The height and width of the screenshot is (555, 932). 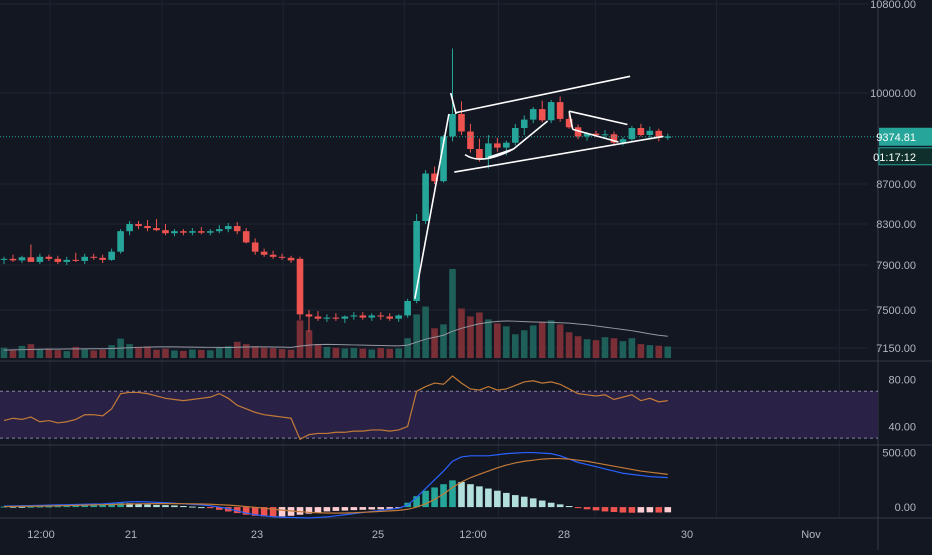 What do you see at coordinates (811, 535) in the screenshot?
I see `time-tick-label: Nov` at bounding box center [811, 535].